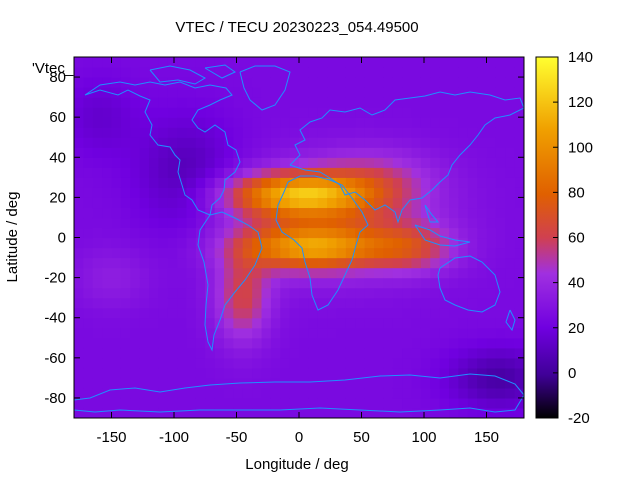 The image size is (640, 480). Describe the element at coordinates (62, 238) in the screenshot. I see `y-tick-label: 0` at that location.